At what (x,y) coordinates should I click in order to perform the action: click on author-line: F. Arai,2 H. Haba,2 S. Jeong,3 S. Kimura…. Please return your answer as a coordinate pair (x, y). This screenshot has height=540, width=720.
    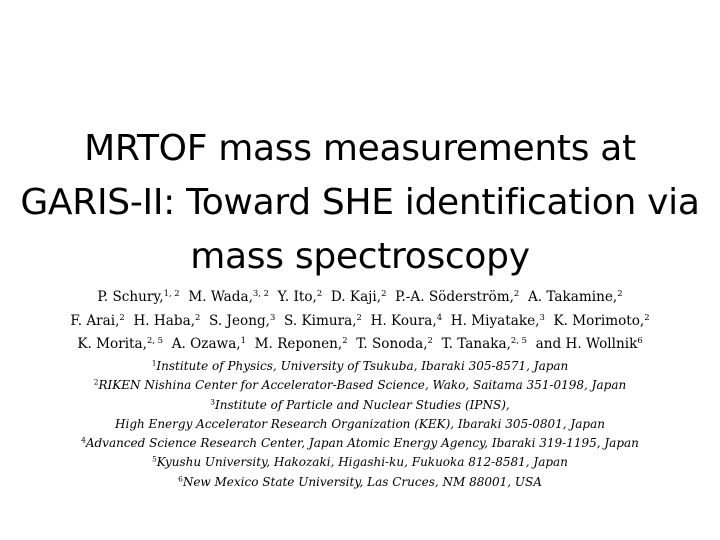
    Looking at the image, I should click on (360, 322).